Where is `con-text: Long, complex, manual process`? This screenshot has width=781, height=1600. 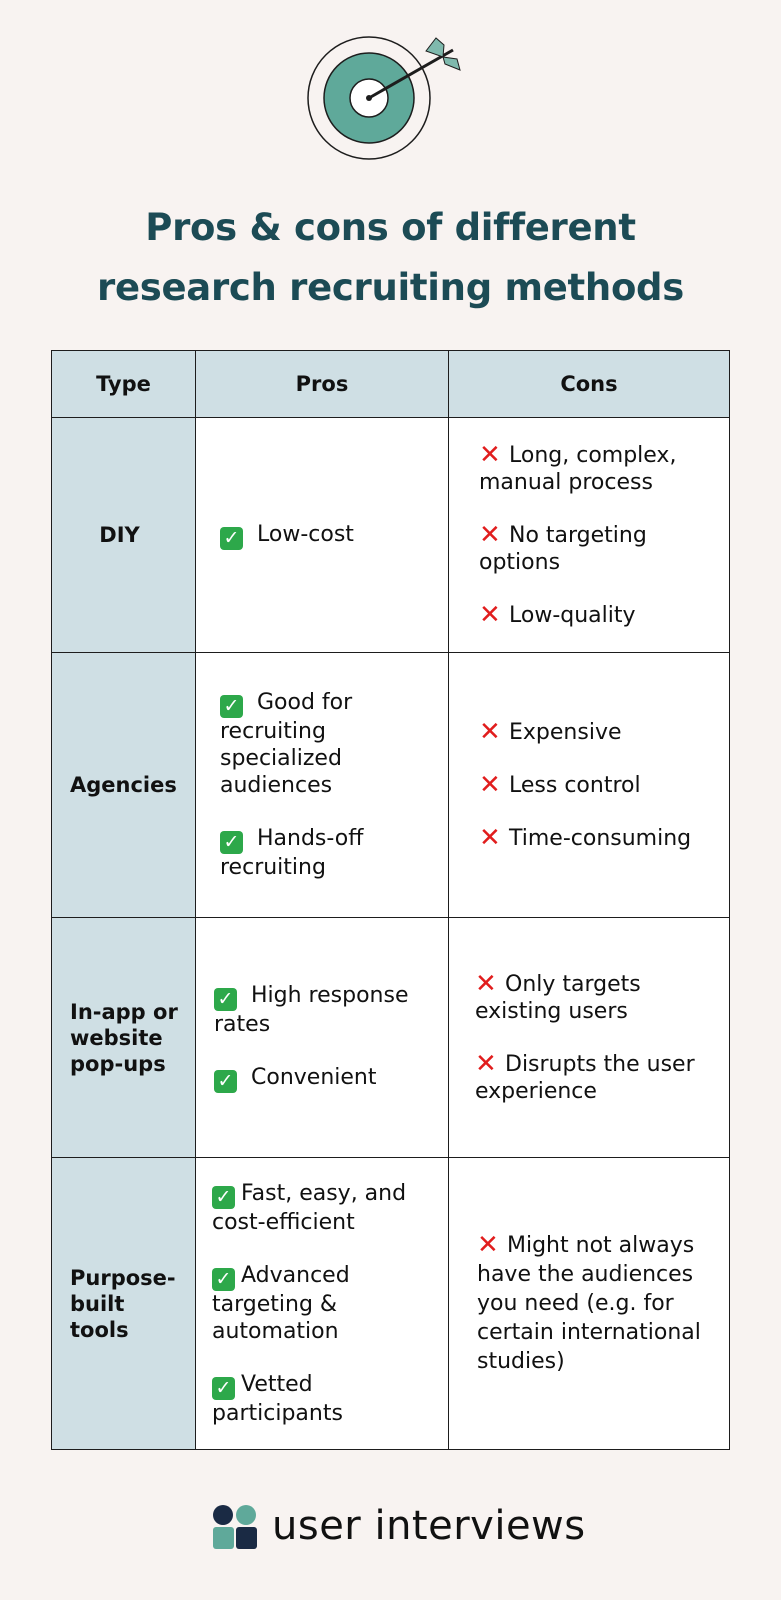 con-text: Long, complex, manual process is located at coordinates (578, 468).